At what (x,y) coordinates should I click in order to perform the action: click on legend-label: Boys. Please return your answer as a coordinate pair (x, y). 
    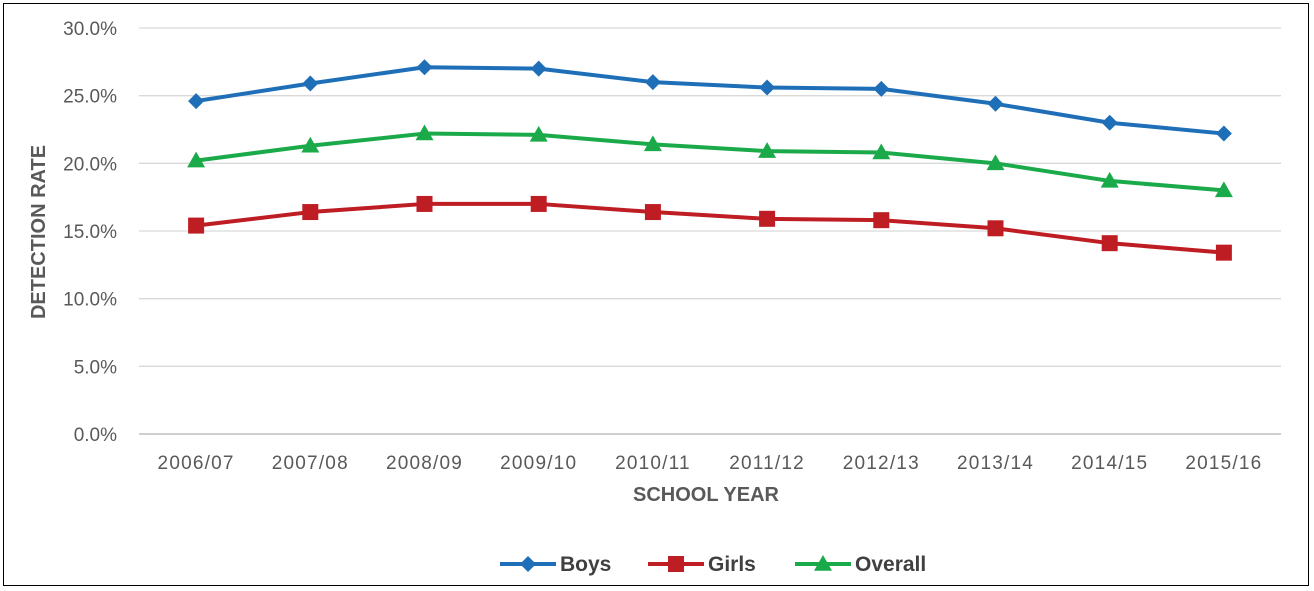
    Looking at the image, I should click on (585, 564).